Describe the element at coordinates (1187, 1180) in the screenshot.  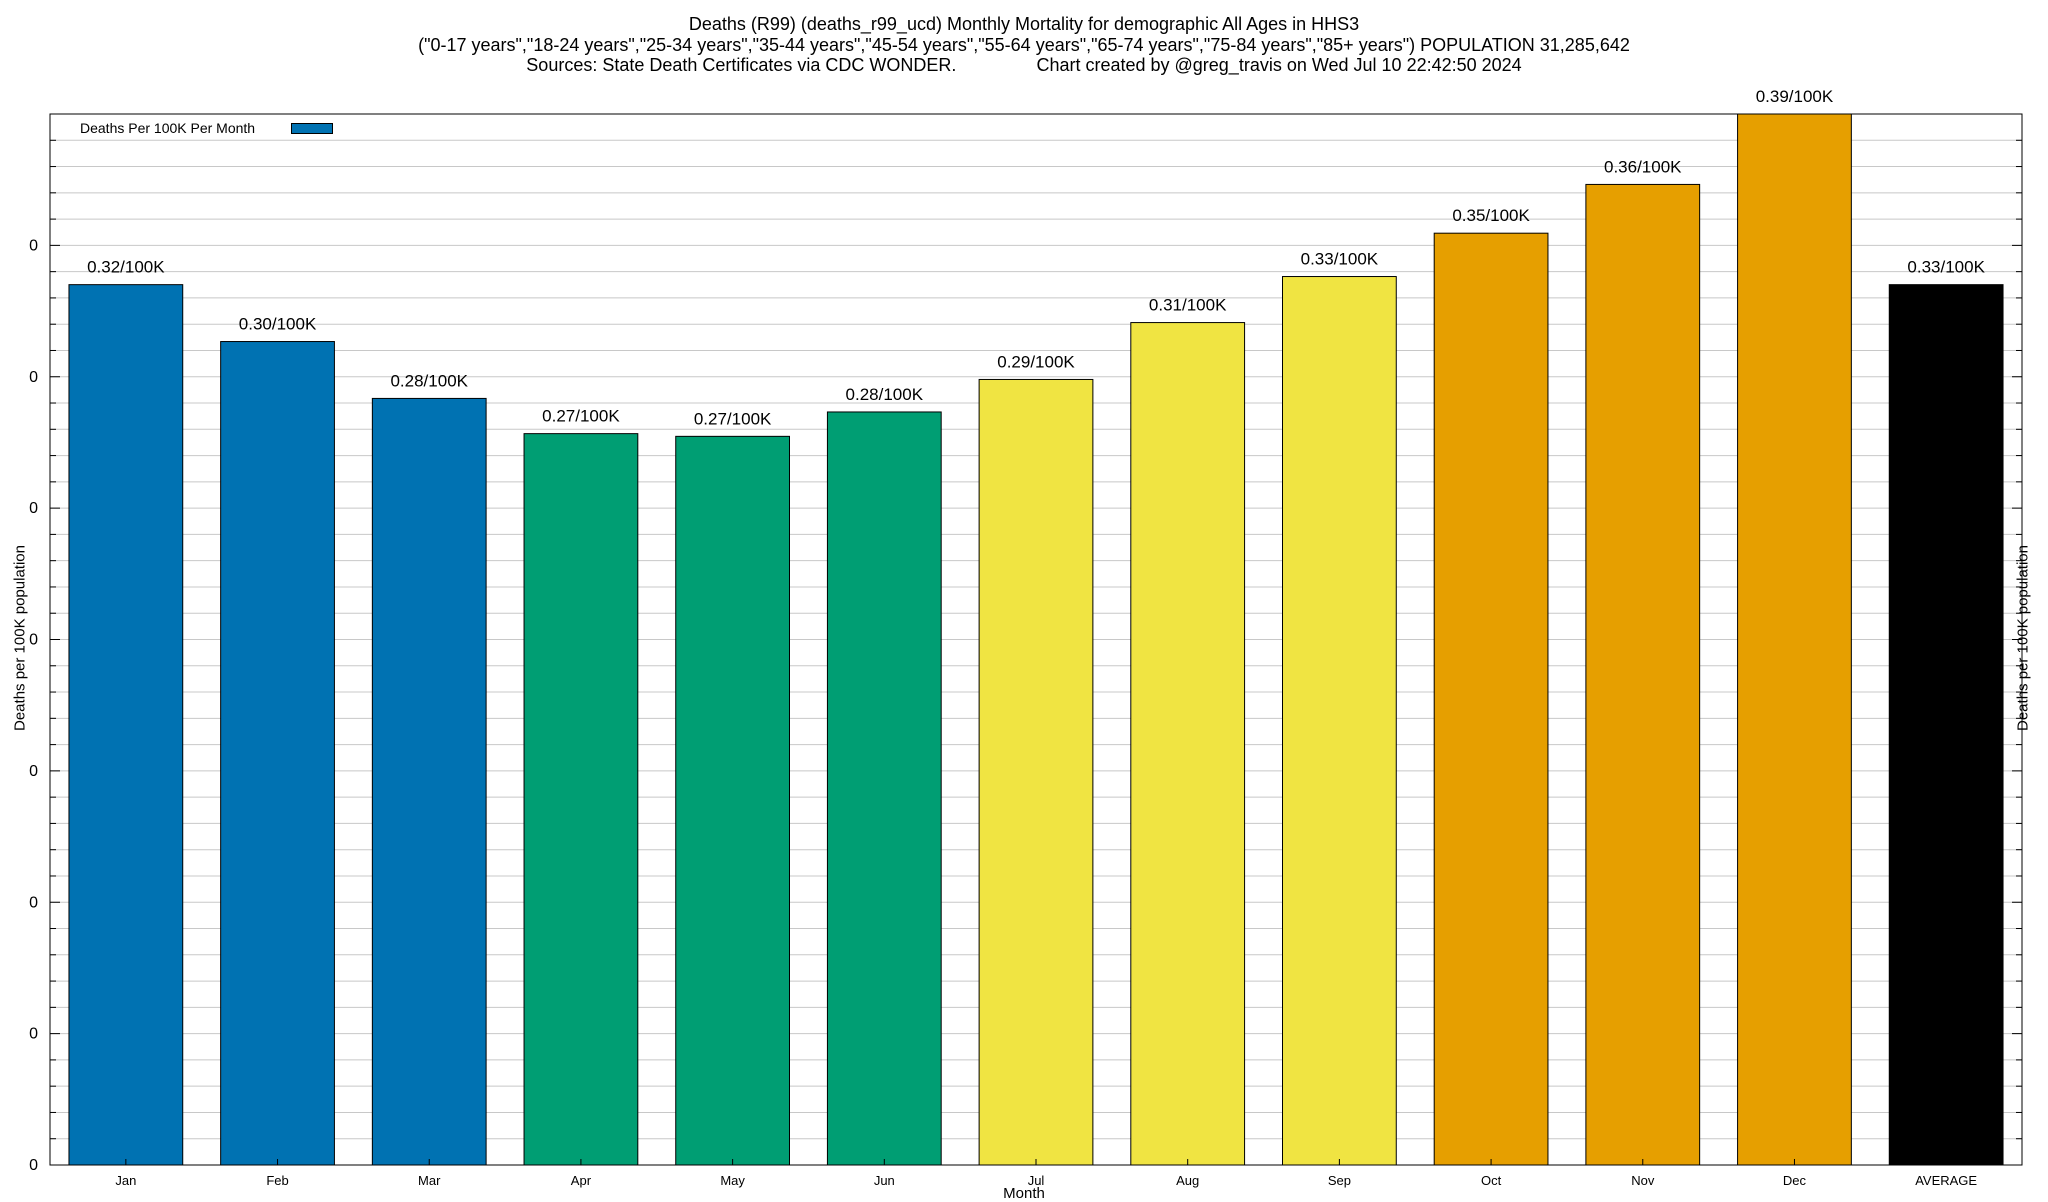
I see `x-tick-label: Aug` at that location.